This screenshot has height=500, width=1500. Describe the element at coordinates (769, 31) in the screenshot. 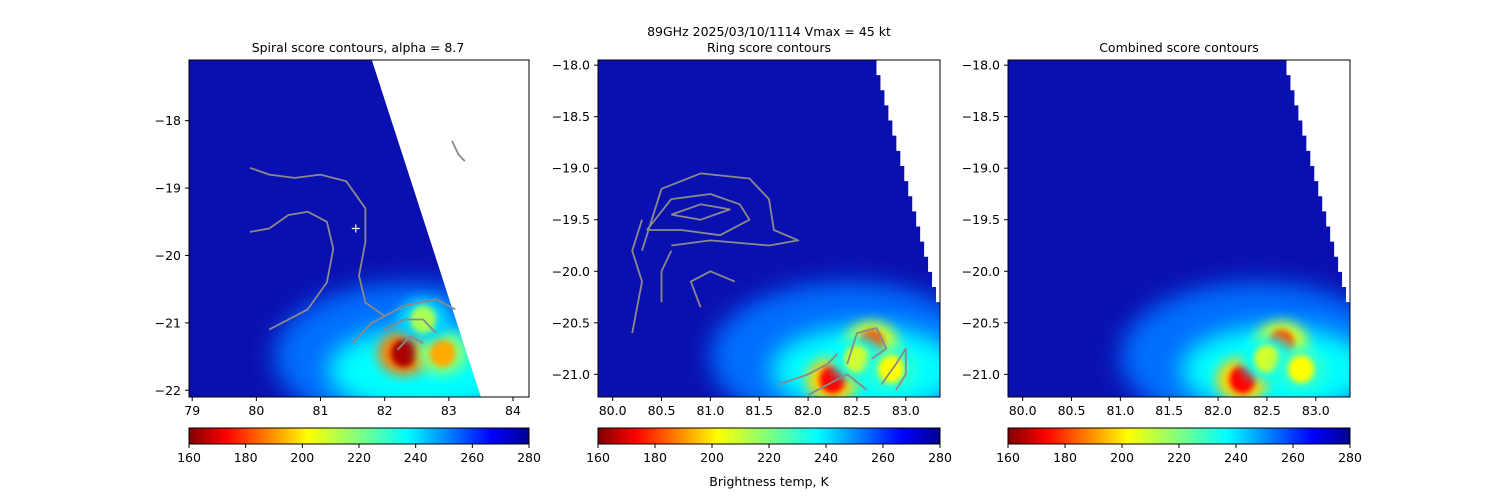

I see `figure-suptitle: 89GHz 2025/03/10/1114 Vmax = 45 kt` at that location.